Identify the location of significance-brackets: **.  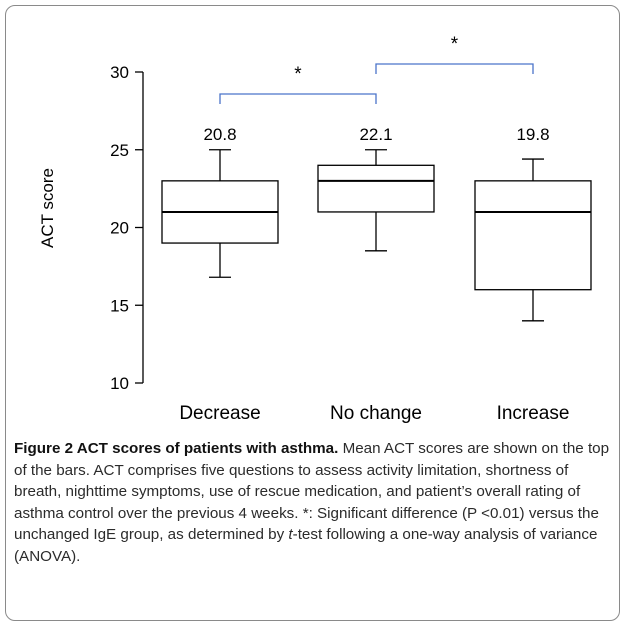
(376, 69).